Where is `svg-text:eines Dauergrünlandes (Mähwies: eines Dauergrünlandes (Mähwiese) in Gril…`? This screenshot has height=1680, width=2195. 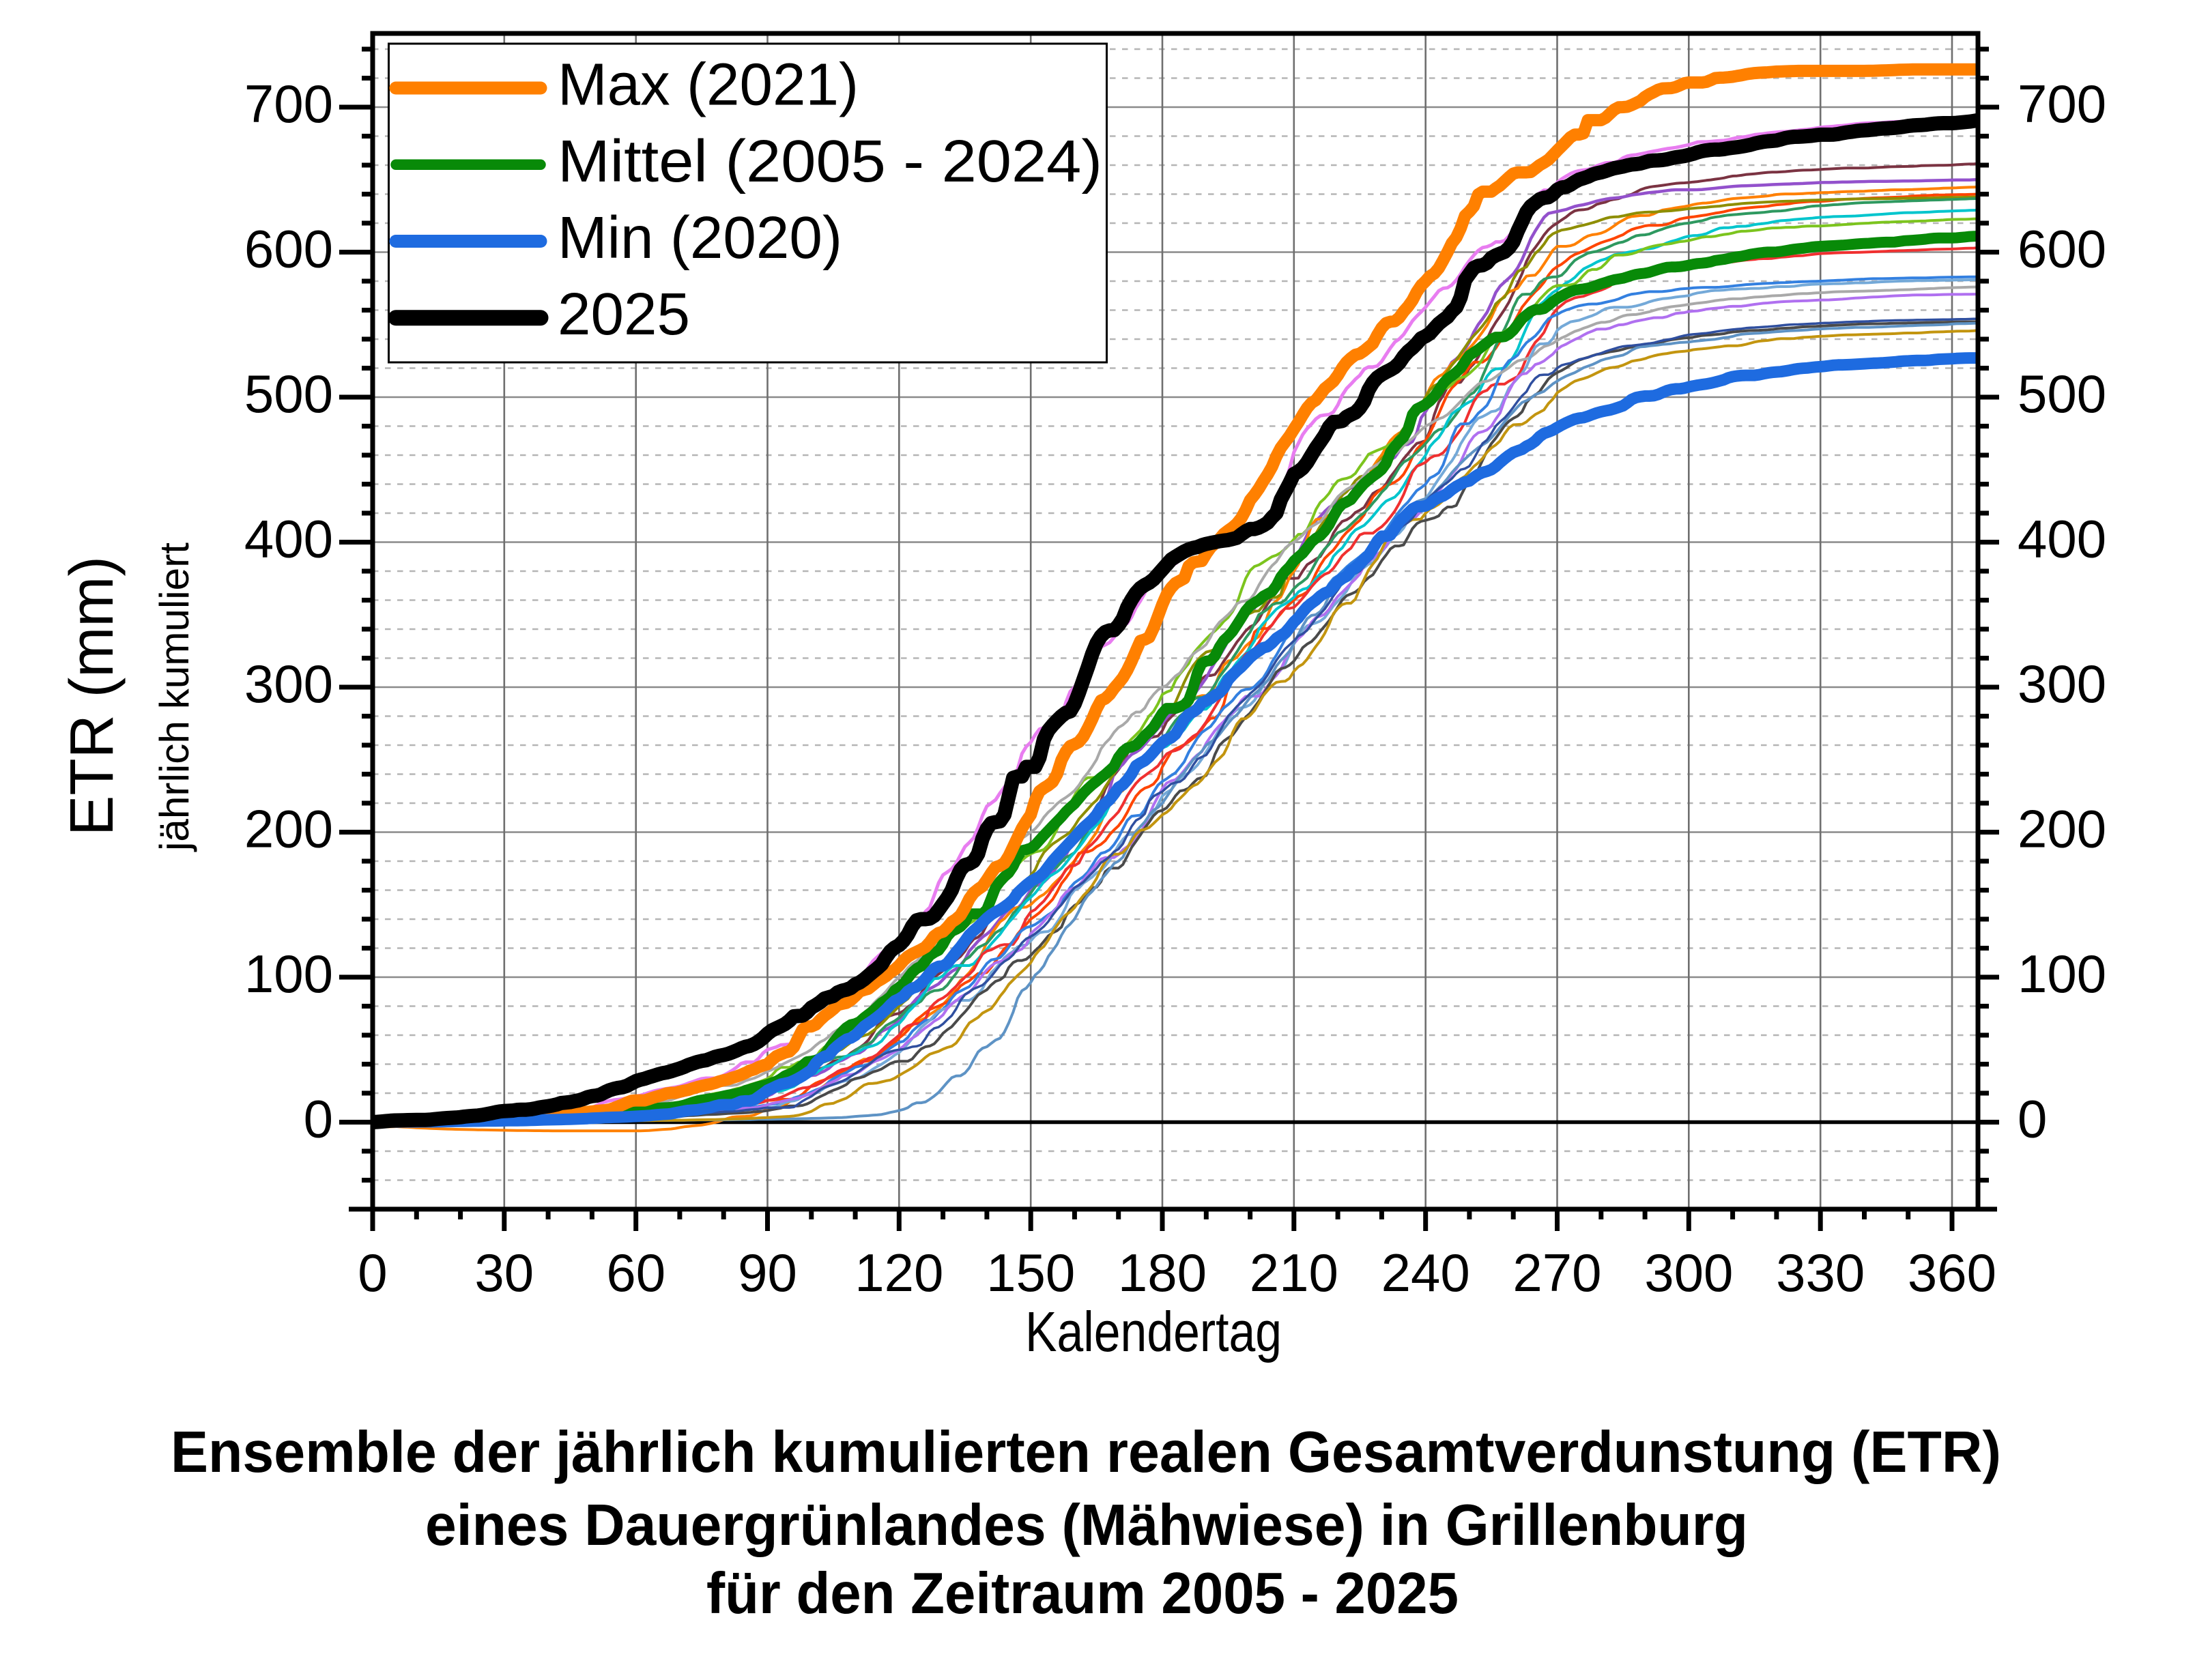 svg-text:eines Dauergrünlandes (Mähwies: eines Dauergrünlandes (Mähwiese) in Gril… is located at coordinates (1086, 1525).